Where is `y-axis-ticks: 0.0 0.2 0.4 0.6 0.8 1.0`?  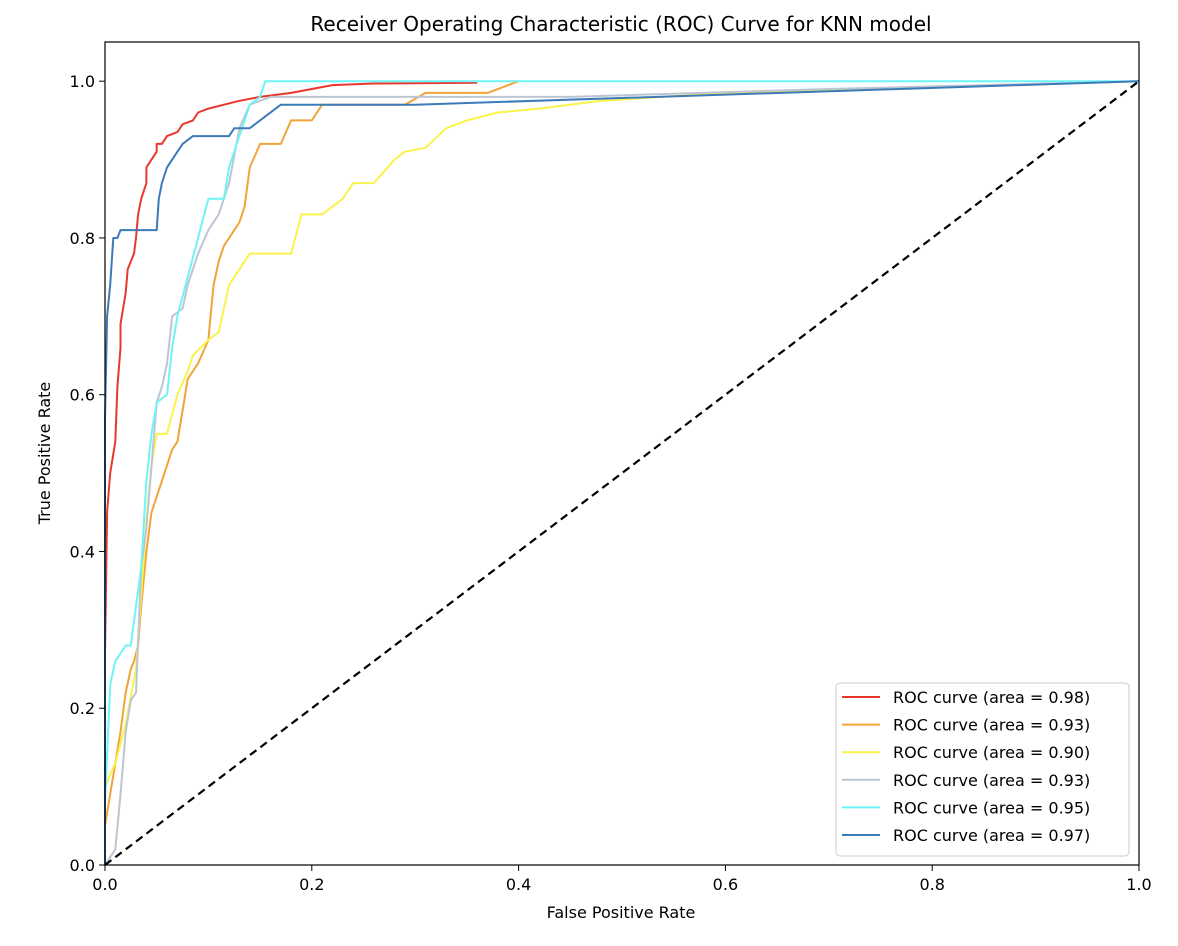
y-axis-ticks: 0.0 0.2 0.4 0.6 0.8 1.0 is located at coordinates (87, 473).